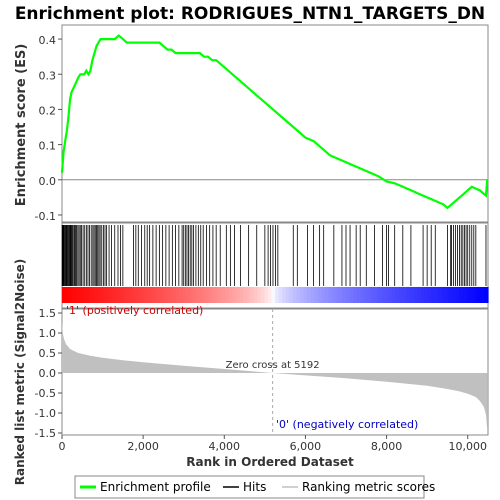  I want to click on metric-ytick-label: 0.5, so click(48, 353).